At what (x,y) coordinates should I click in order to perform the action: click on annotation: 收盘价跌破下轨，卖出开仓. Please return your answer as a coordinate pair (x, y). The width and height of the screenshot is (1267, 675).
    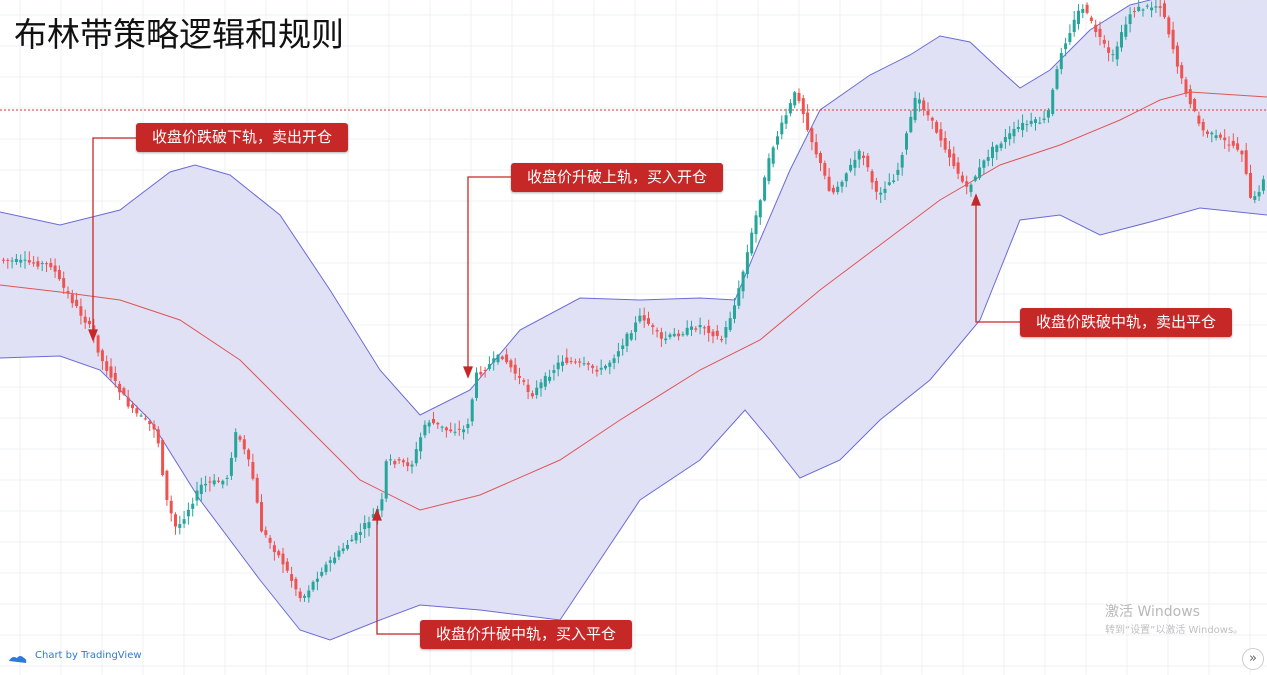
    Looking at the image, I should click on (242, 137).